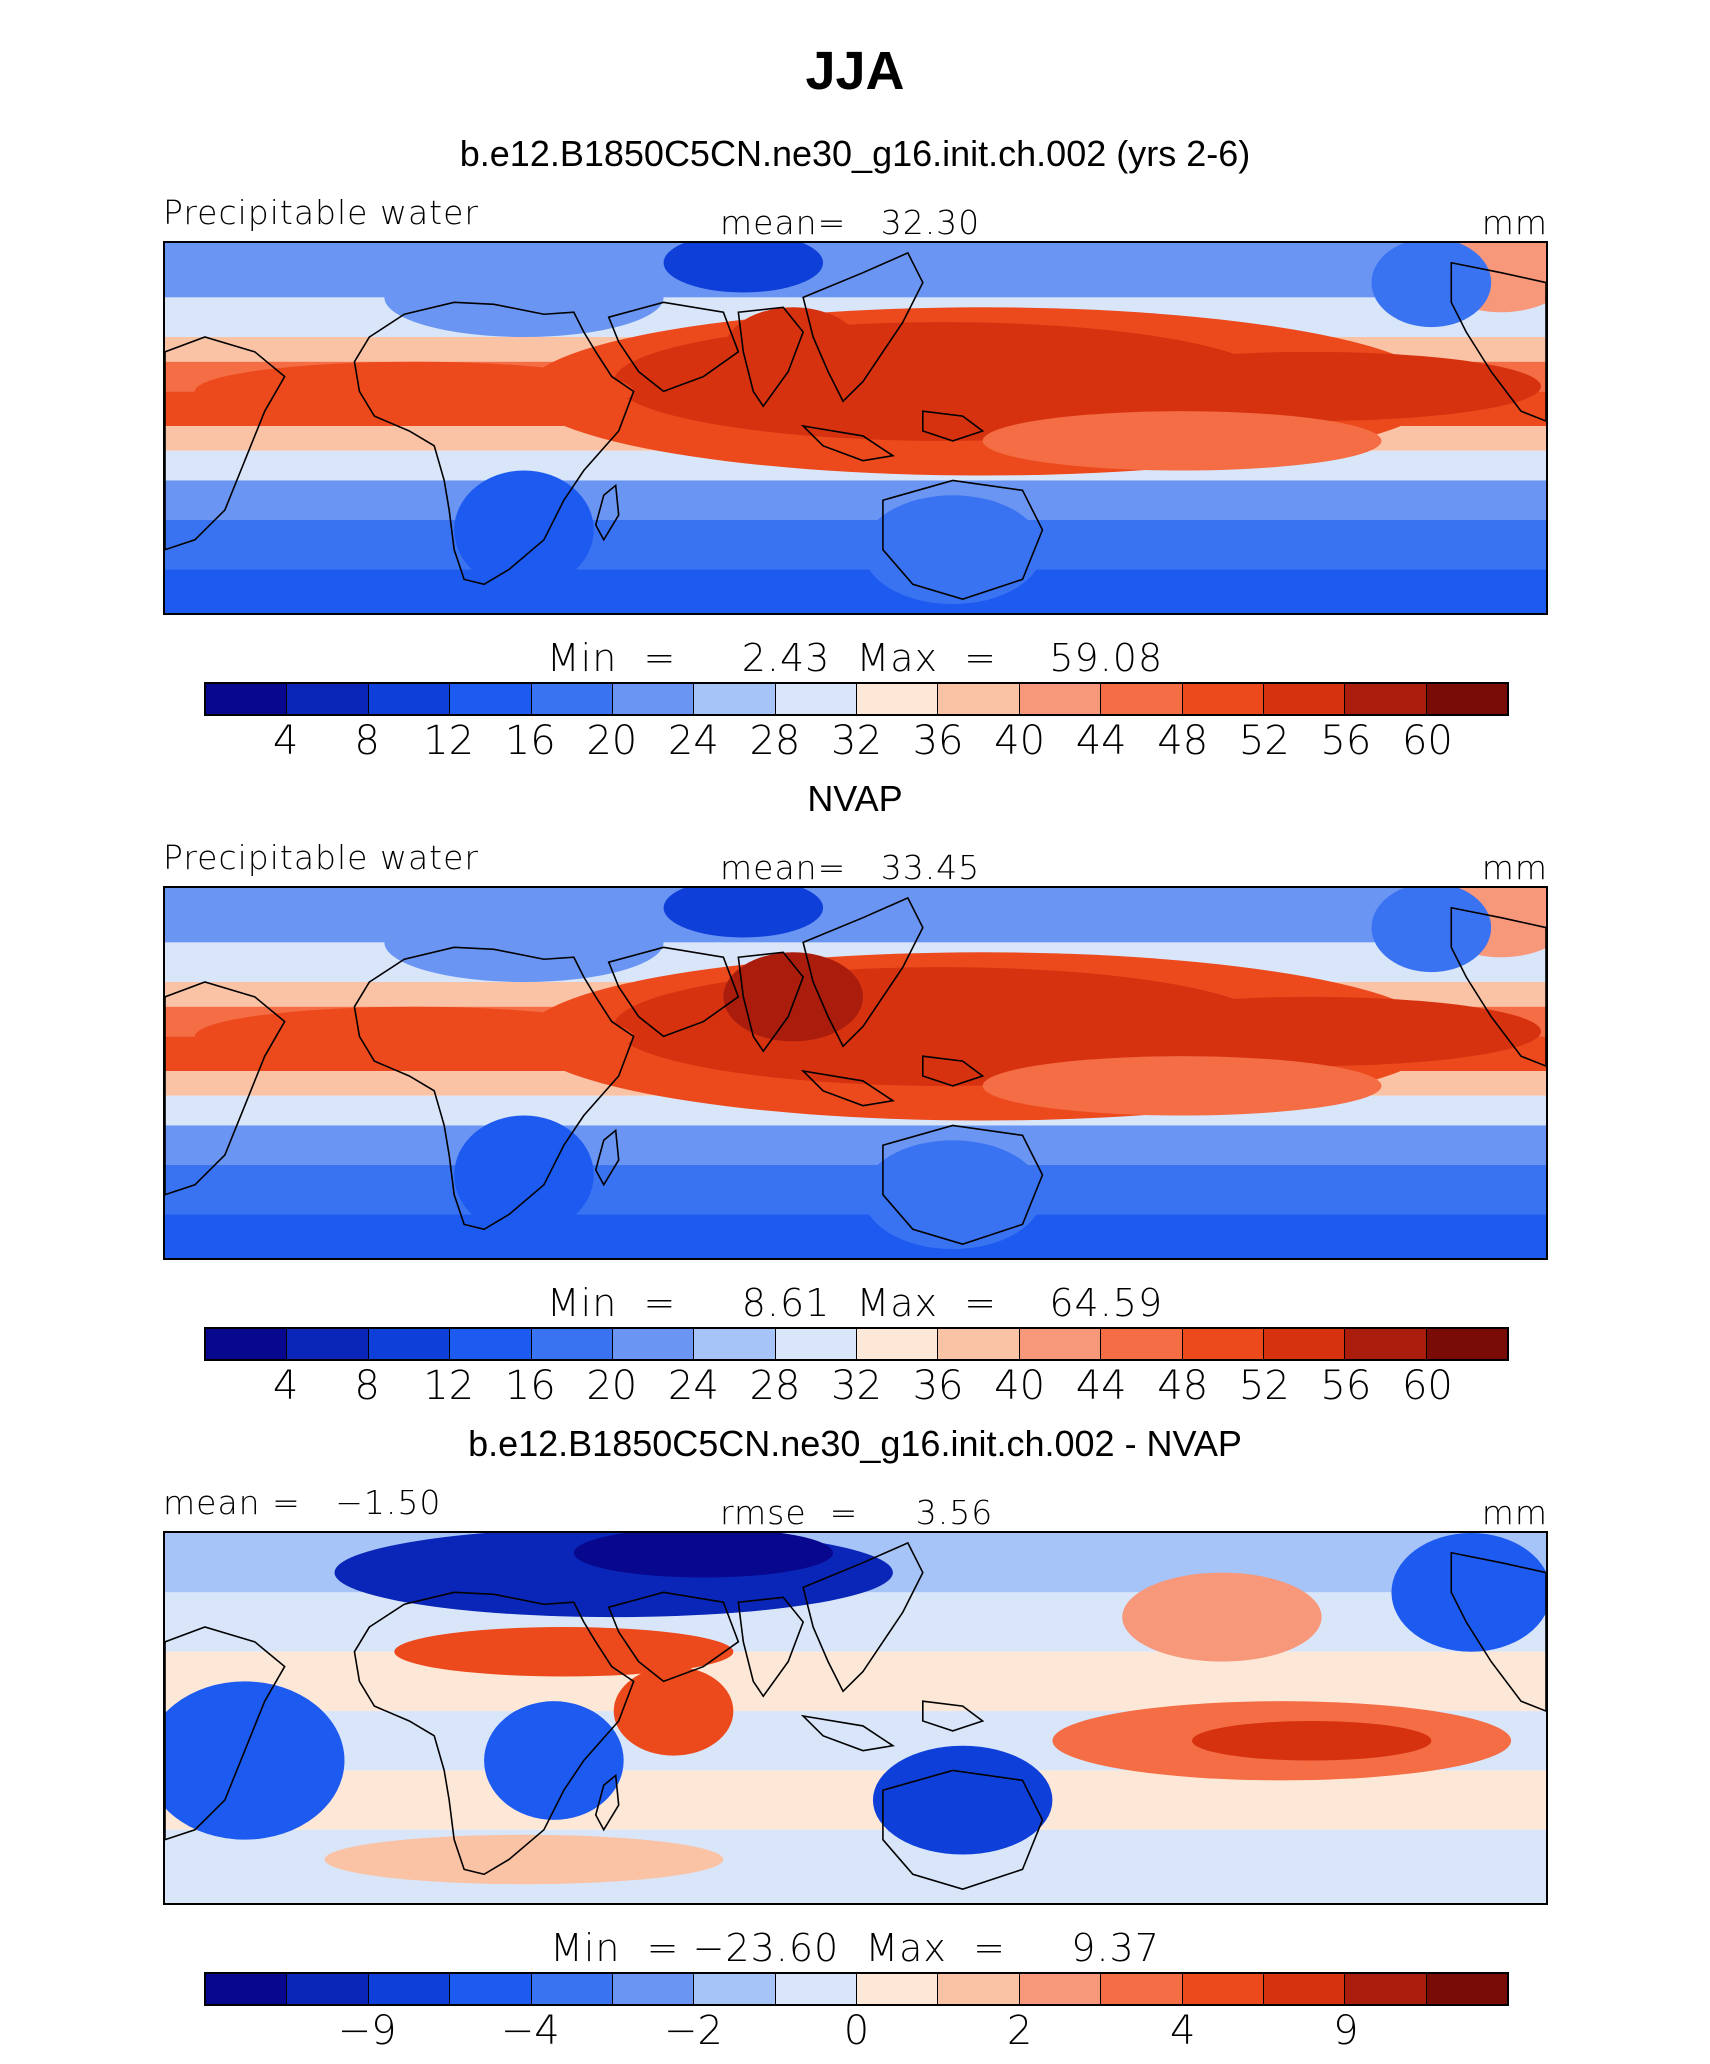 This screenshot has width=1710, height=2064. What do you see at coordinates (612, 741) in the screenshot?
I see `colorbar-tick-label: 20` at bounding box center [612, 741].